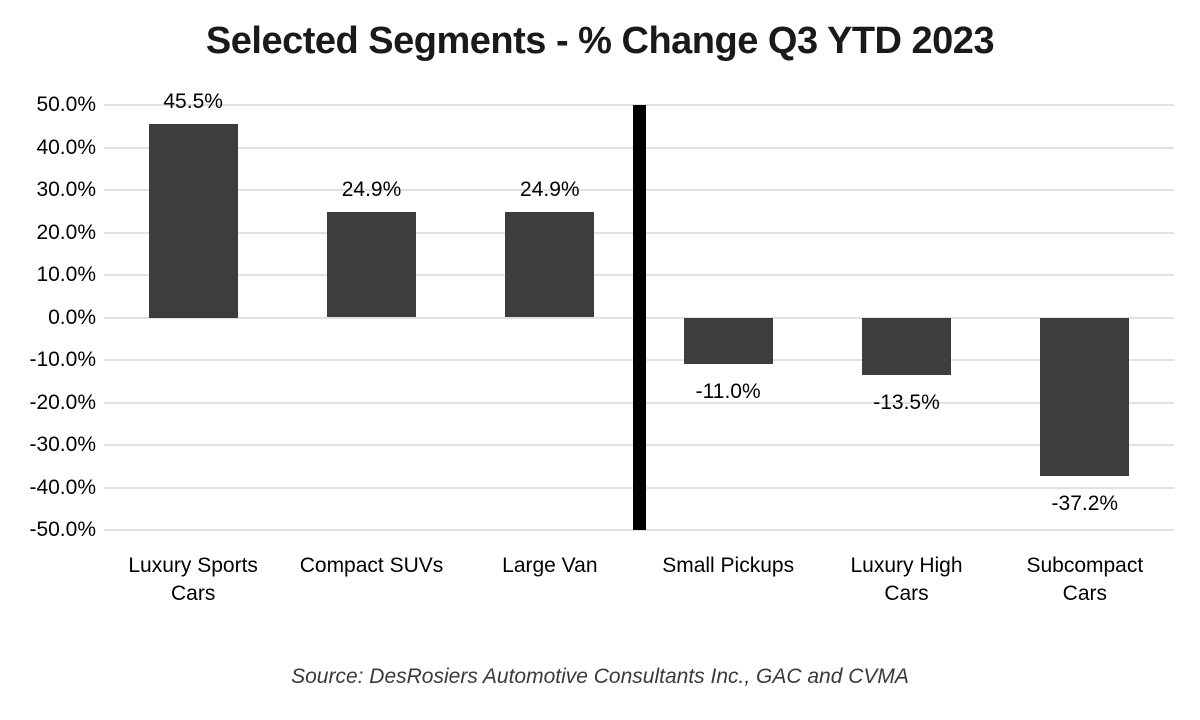  Describe the element at coordinates (600, 41) in the screenshot. I see `chart-title: Selected Segments - % Change Q3 YTD 2023` at that location.